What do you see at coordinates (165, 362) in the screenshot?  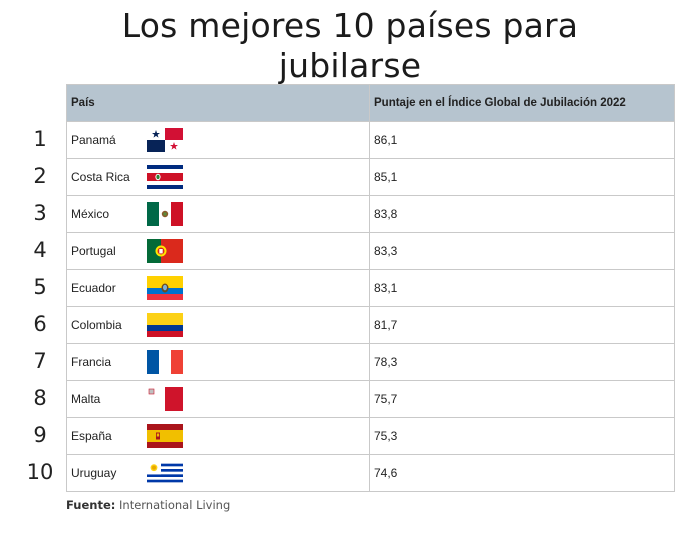 I see `france-flag-icon` at bounding box center [165, 362].